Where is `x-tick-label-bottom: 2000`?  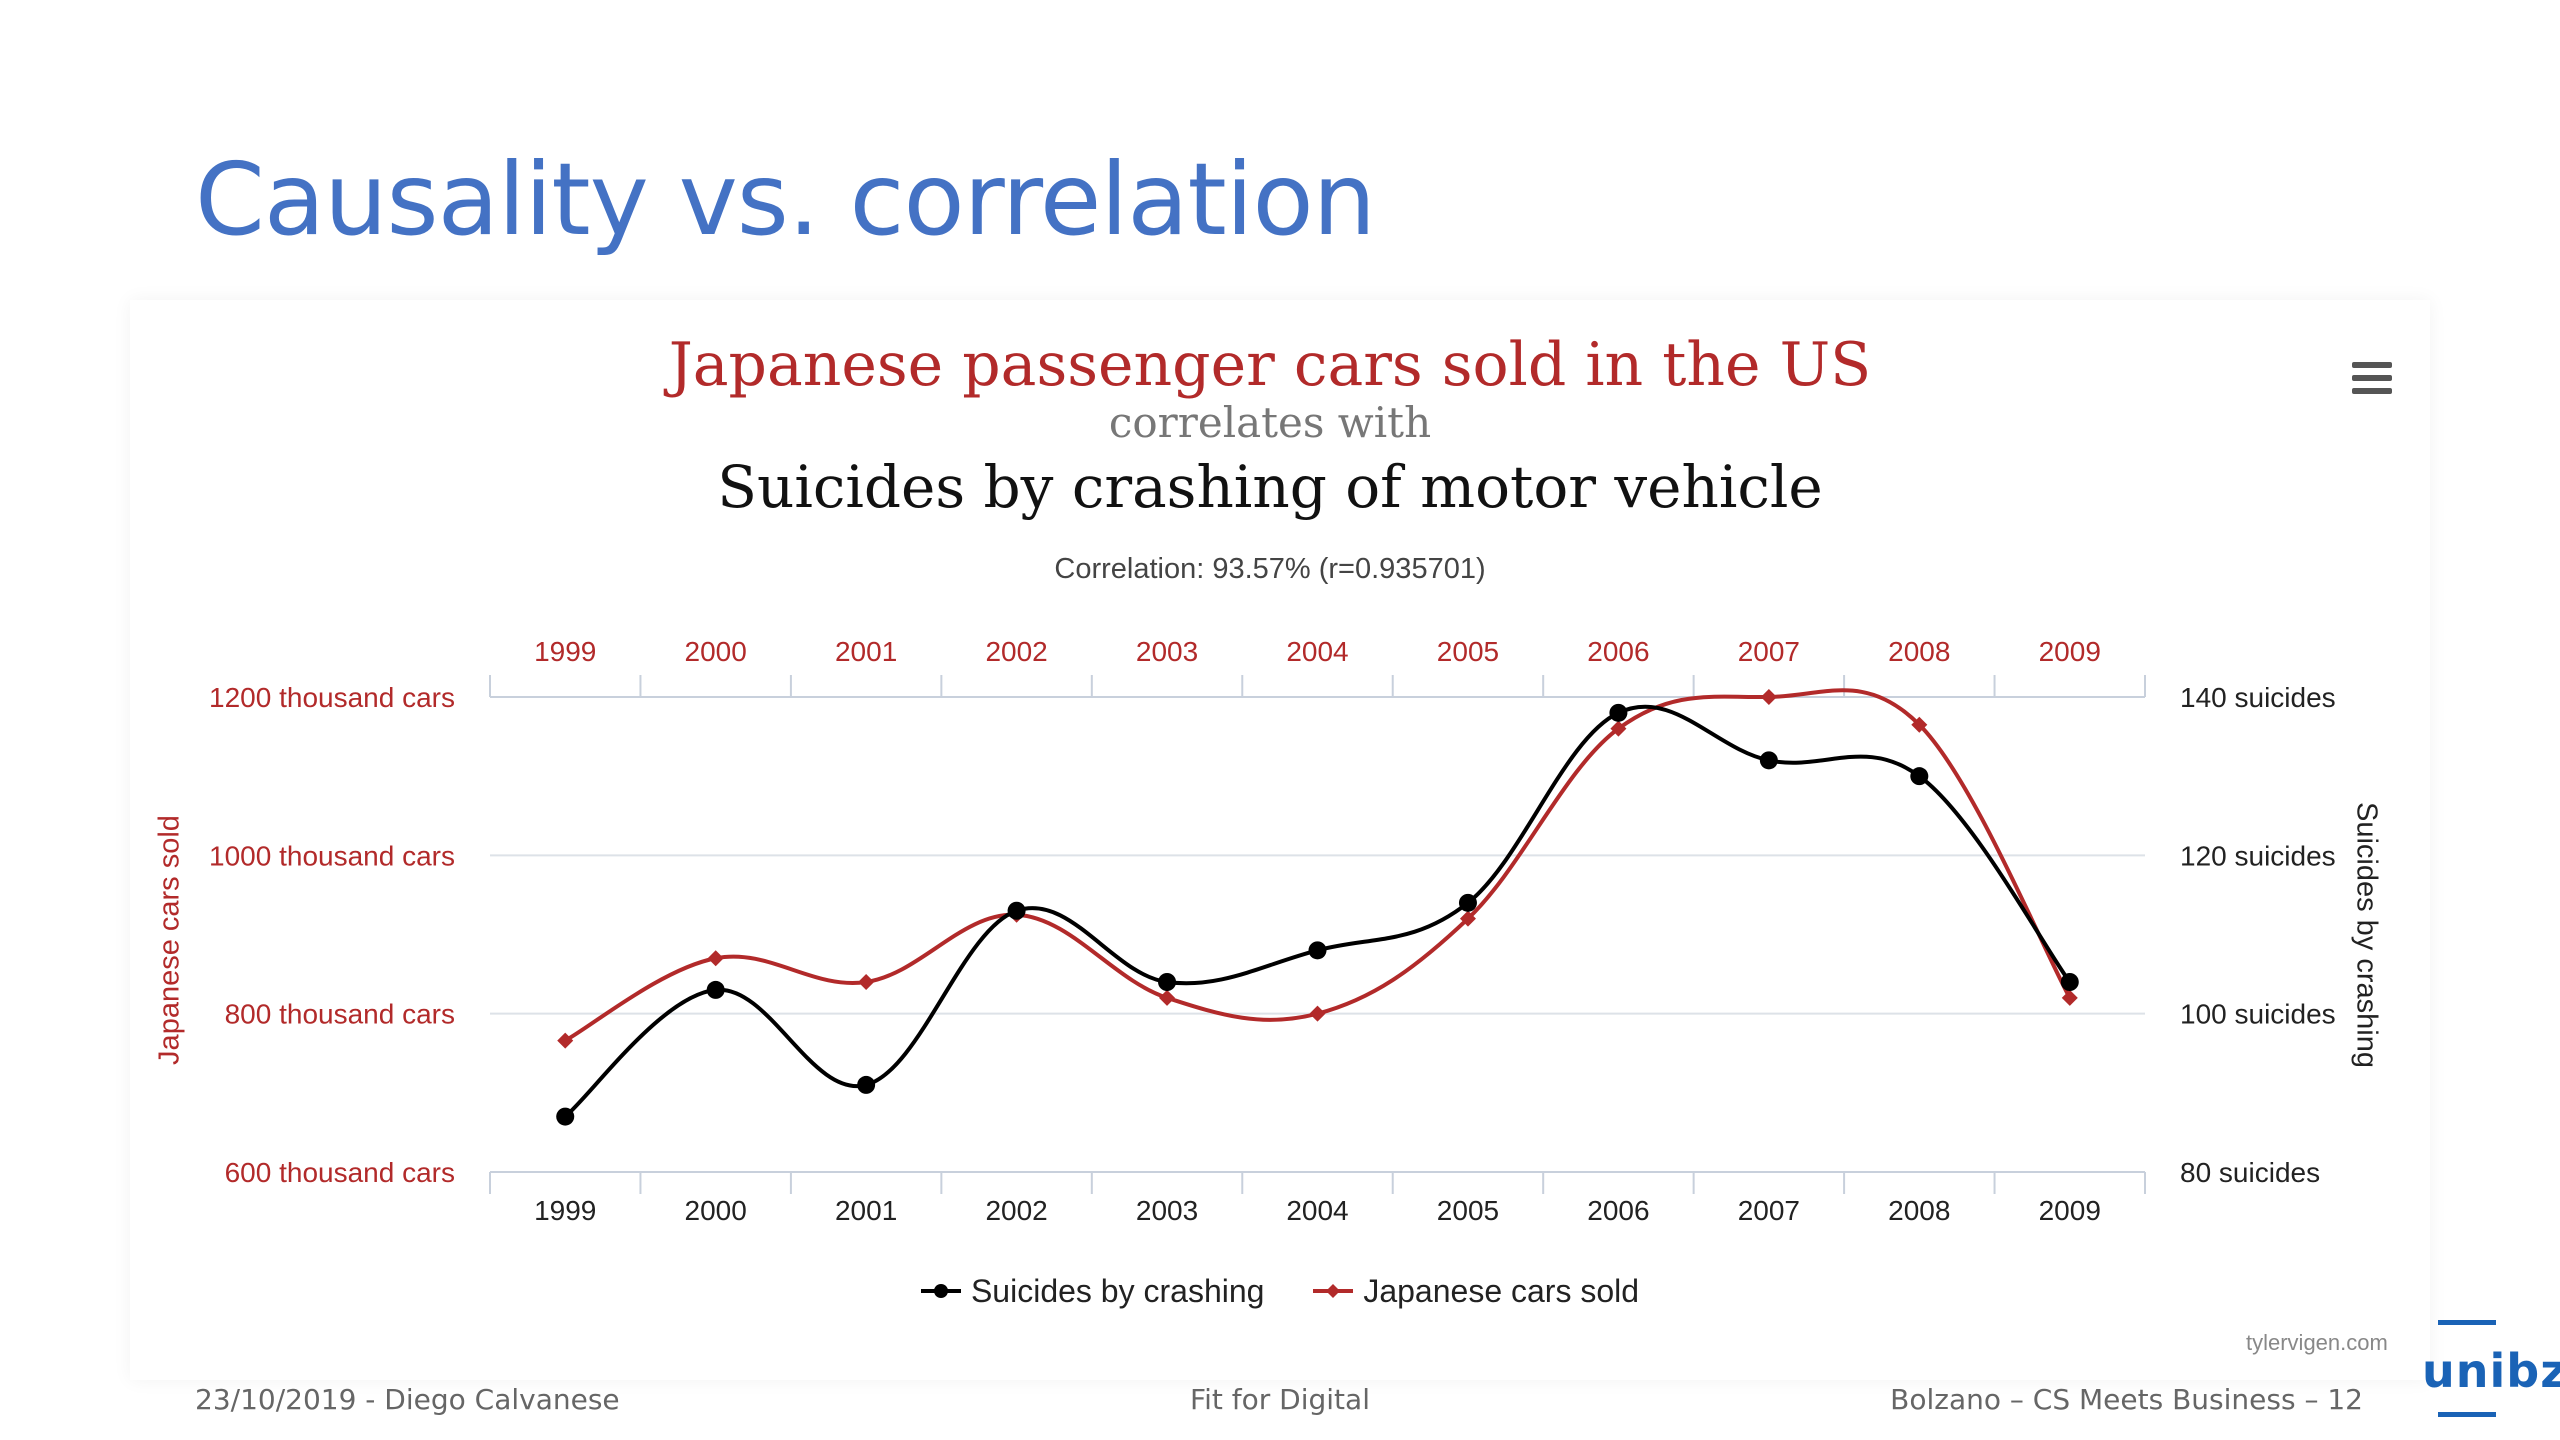
x-tick-label-bottom: 2000 is located at coordinates (716, 1210).